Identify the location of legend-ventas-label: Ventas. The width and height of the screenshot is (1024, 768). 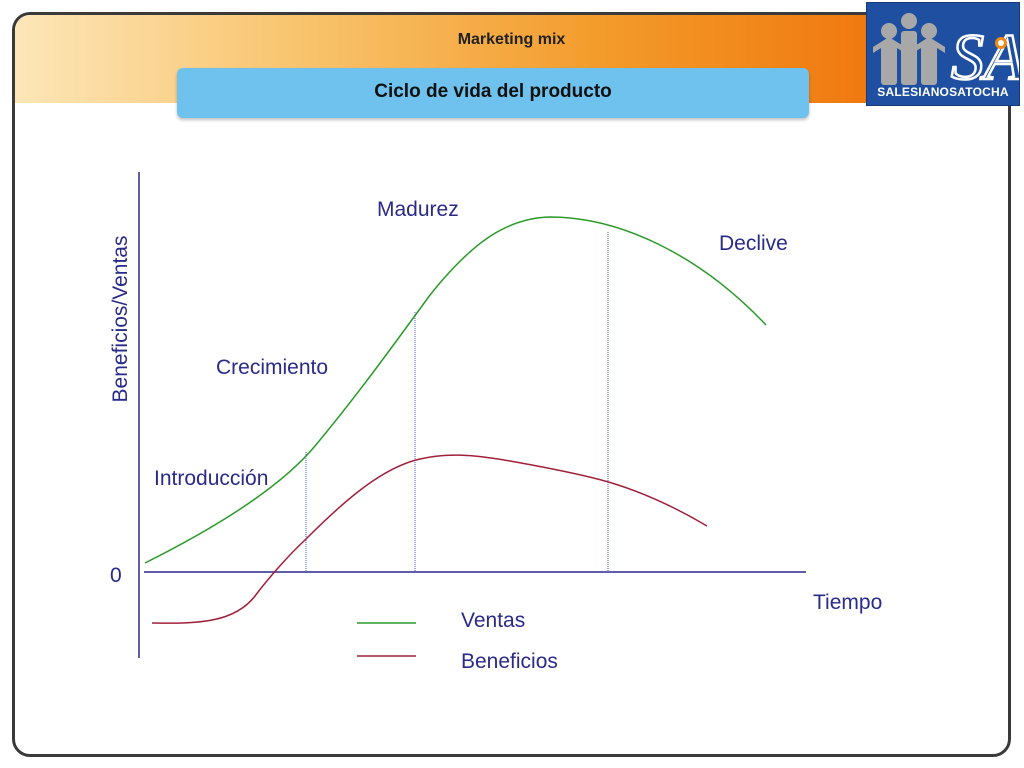
(493, 620).